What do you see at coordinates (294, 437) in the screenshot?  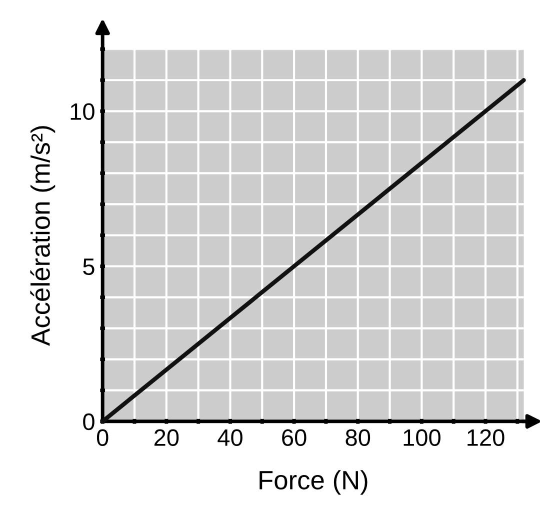 I see `x-tick-label: 60` at bounding box center [294, 437].